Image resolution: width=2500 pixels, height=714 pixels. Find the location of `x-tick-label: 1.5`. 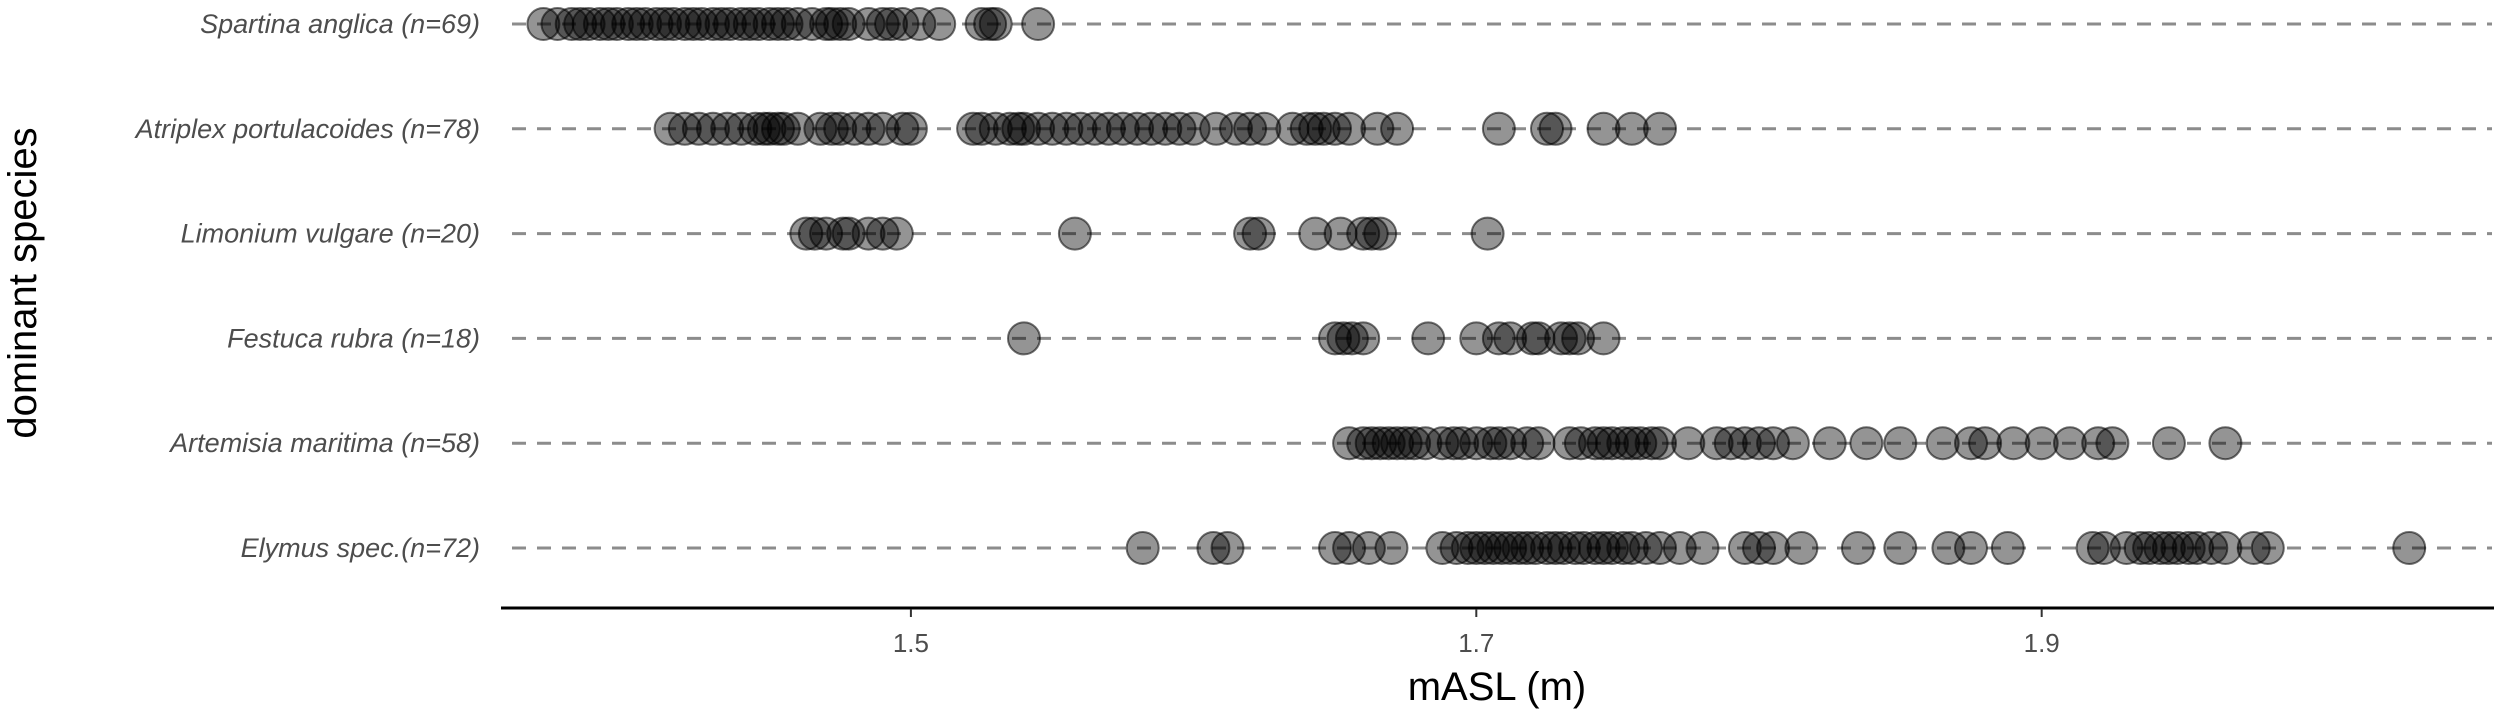

x-tick-label: 1.5 is located at coordinates (911, 643).